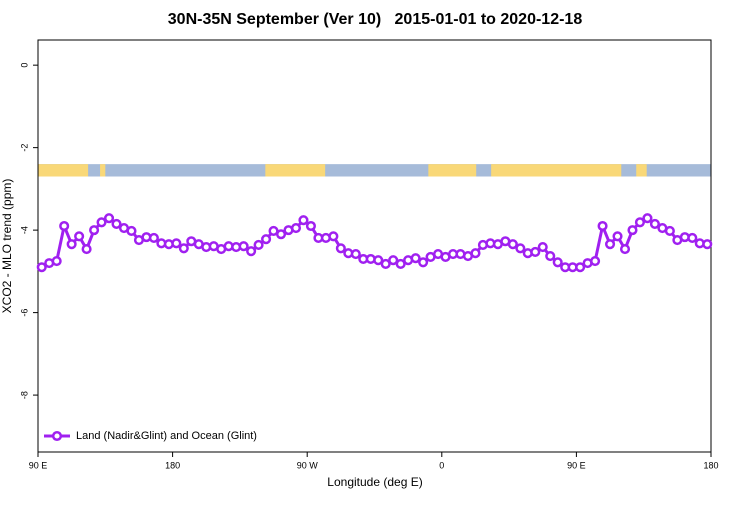  What do you see at coordinates (166, 436) in the screenshot?
I see `legend-label: Land (Nadir&Glint) and Ocean (Glint)` at bounding box center [166, 436].